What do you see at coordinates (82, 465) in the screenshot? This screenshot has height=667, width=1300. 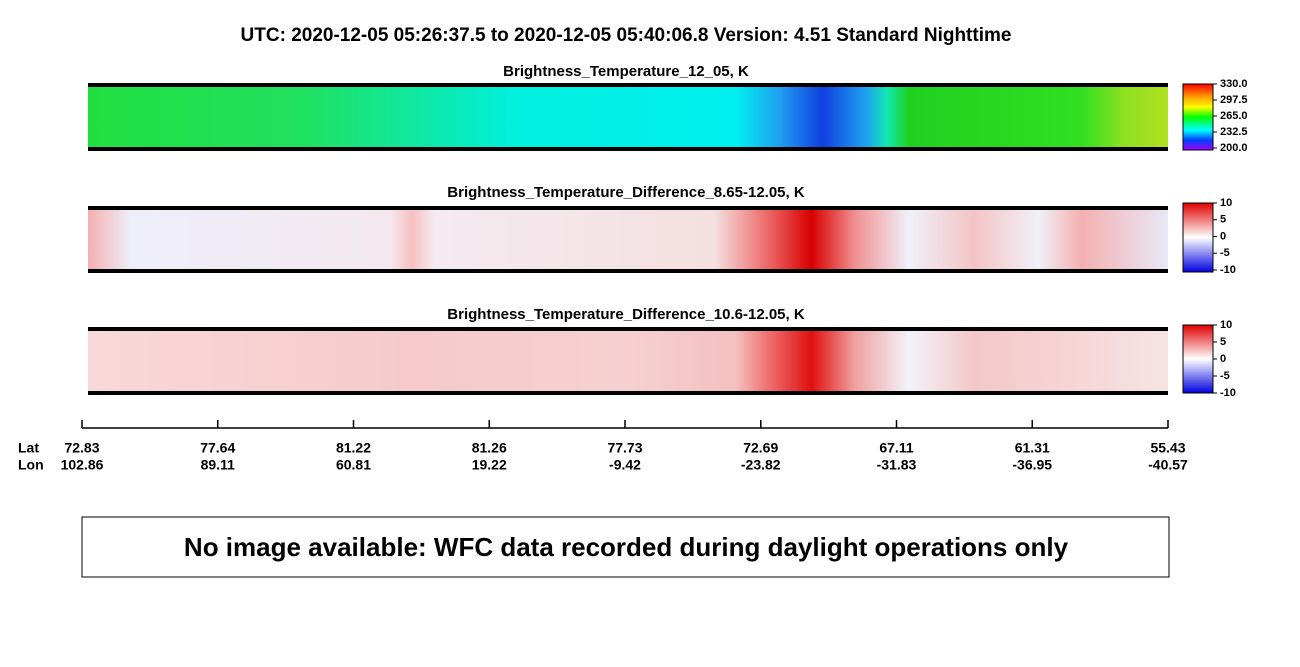 I see `lon-tick: 102.86` at bounding box center [82, 465].